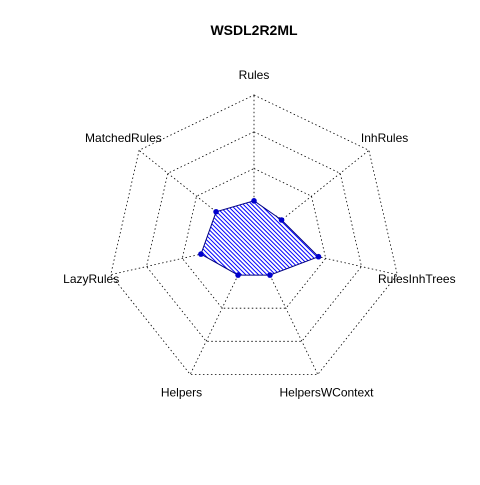 The height and width of the screenshot is (485, 480). Describe the element at coordinates (254, 75) in the screenshot. I see `axis-label: Rules` at that location.